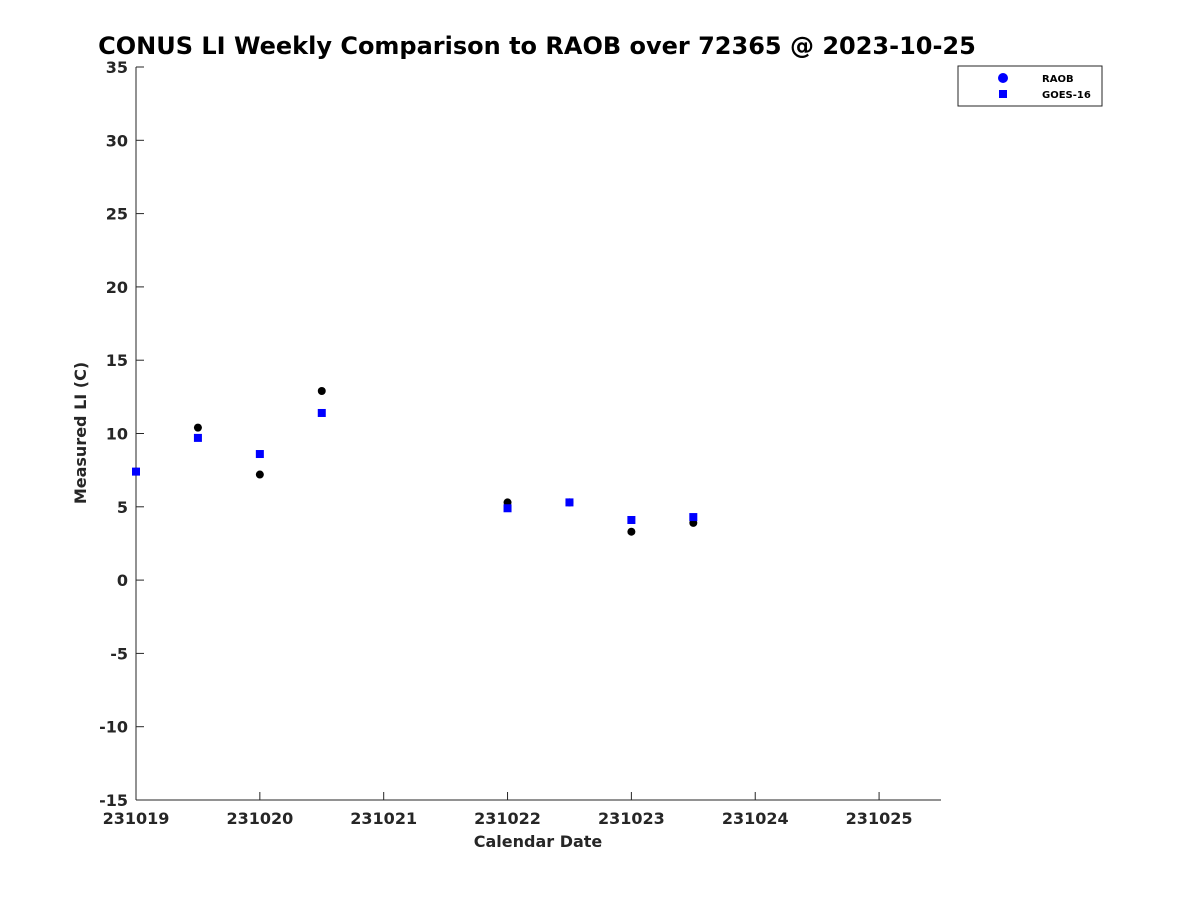  What do you see at coordinates (117, 287) in the screenshot?
I see `y-tick-label: 20` at bounding box center [117, 287].